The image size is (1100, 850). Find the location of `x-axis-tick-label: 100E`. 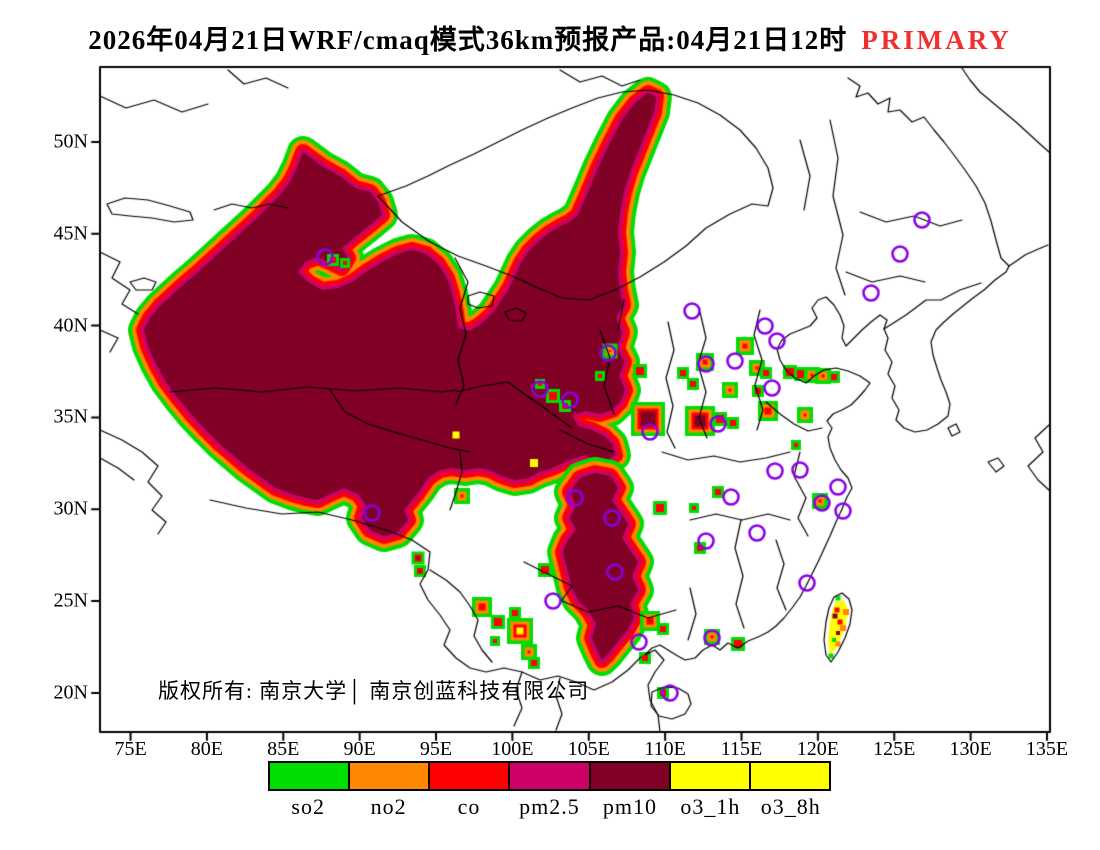

x-axis-tick-label: 100E is located at coordinates (512, 749).